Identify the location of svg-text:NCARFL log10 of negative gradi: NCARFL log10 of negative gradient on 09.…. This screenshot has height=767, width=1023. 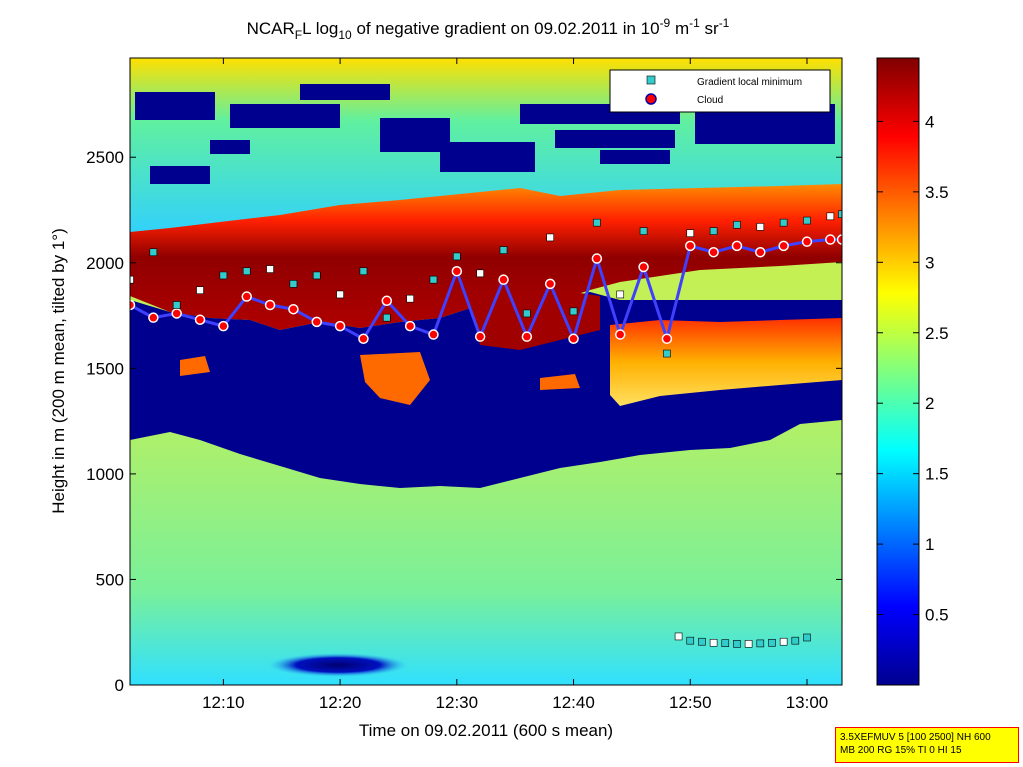
(488, 29).